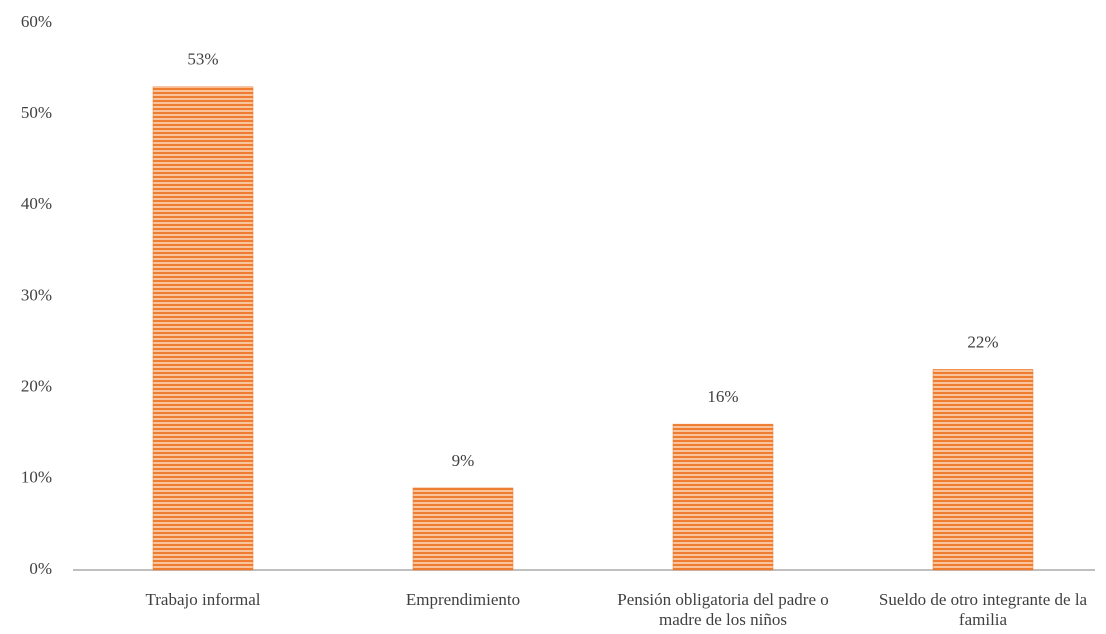  What do you see at coordinates (982, 341) in the screenshot?
I see `data-label: 22%` at bounding box center [982, 341].